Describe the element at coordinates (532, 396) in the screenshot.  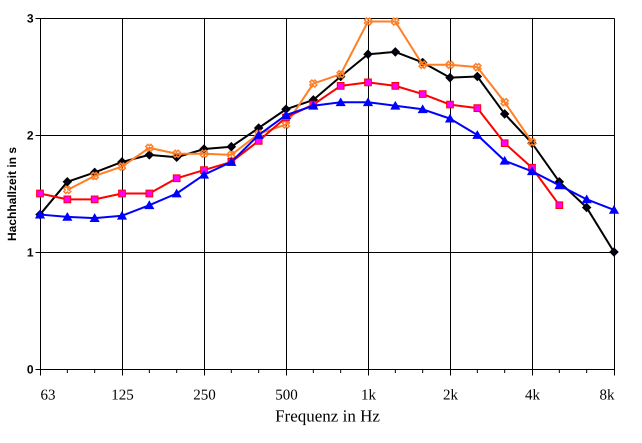
I see `x-tick-label: 4k` at that location.